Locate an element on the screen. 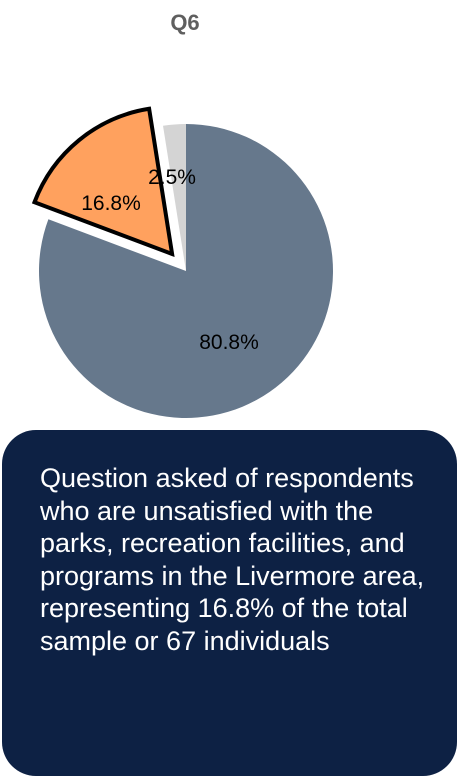 Image resolution: width=461 pixels, height=780 pixels. slice-label: 2.5% is located at coordinates (172, 177).